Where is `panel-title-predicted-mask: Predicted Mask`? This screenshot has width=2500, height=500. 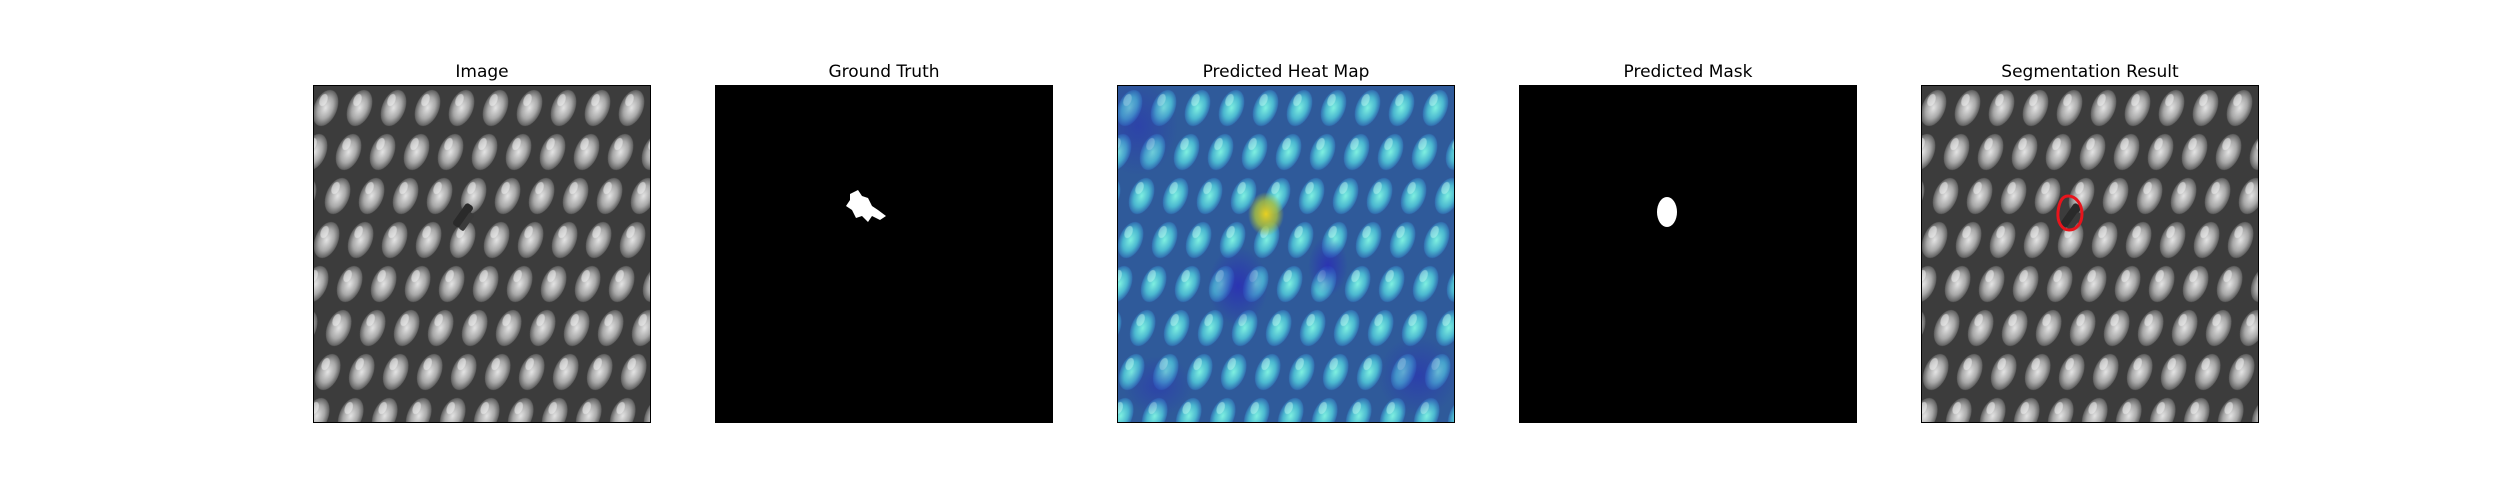
panel-title-predicted-mask: Predicted Mask is located at coordinates (1688, 72).